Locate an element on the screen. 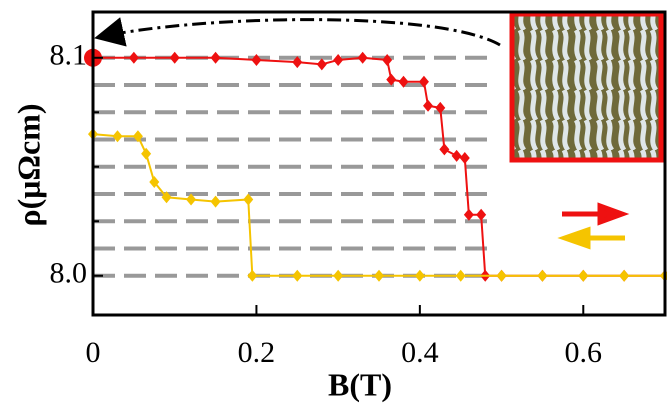 This screenshot has width=667, height=407. x-axis-title: B(T) is located at coordinates (360, 384).